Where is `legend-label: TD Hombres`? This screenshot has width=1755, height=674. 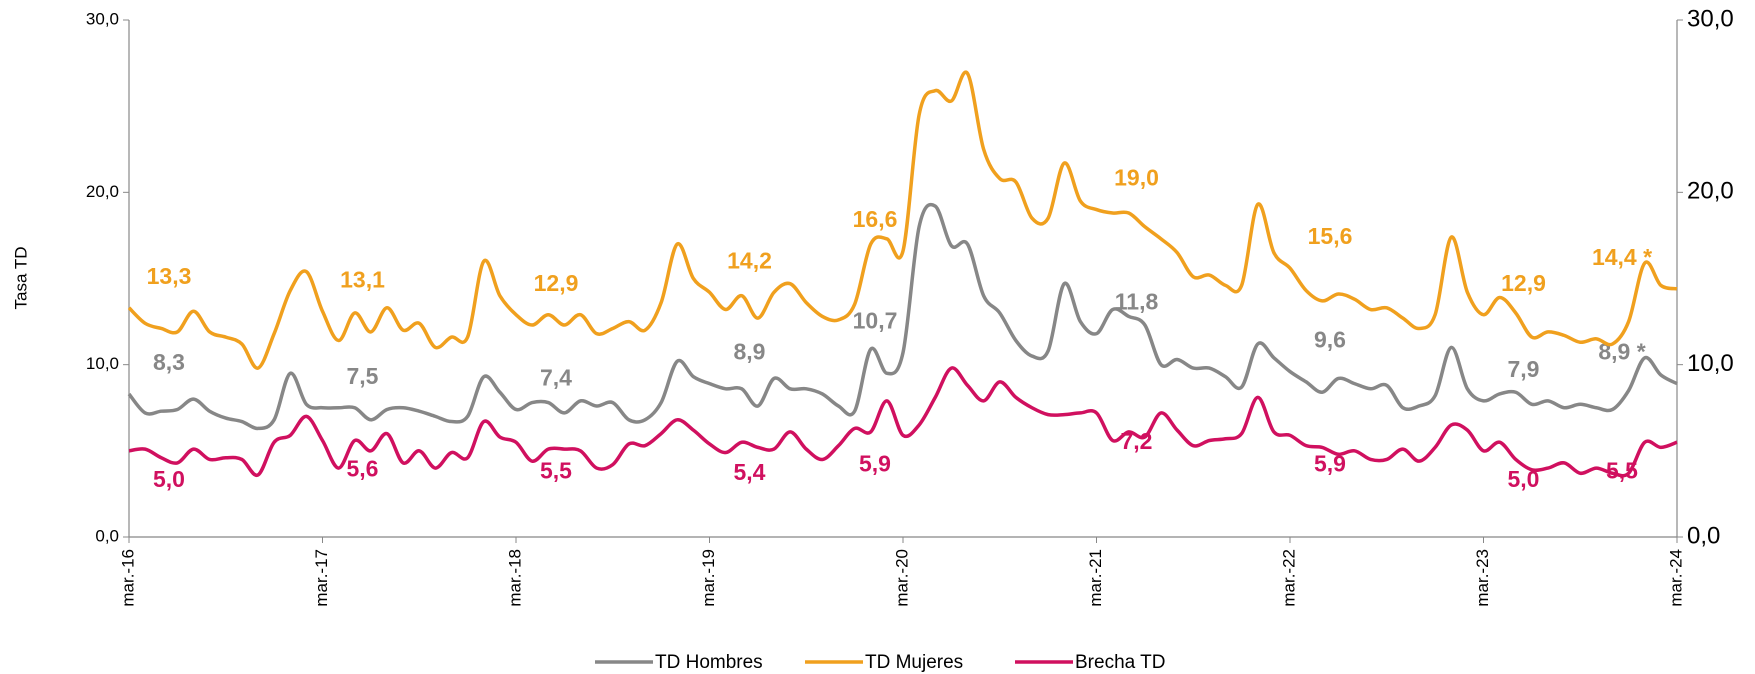 legend-label: TD Hombres is located at coordinates (709, 662).